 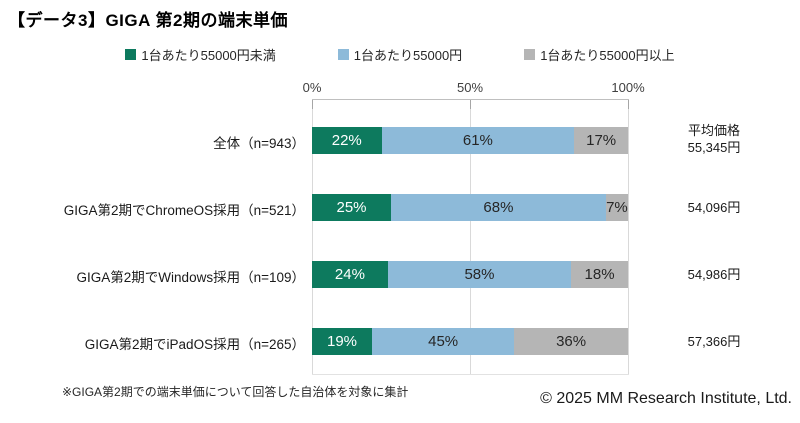 I want to click on bar-chromeos: 25% 68% 7%, so click(x=470, y=207).